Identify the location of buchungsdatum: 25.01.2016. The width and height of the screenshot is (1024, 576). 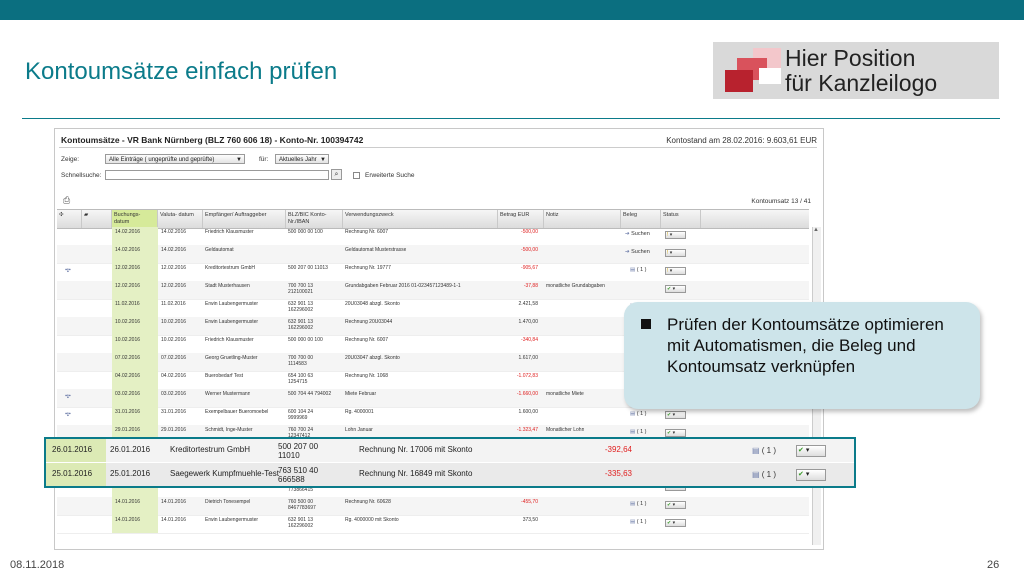
(72, 473).